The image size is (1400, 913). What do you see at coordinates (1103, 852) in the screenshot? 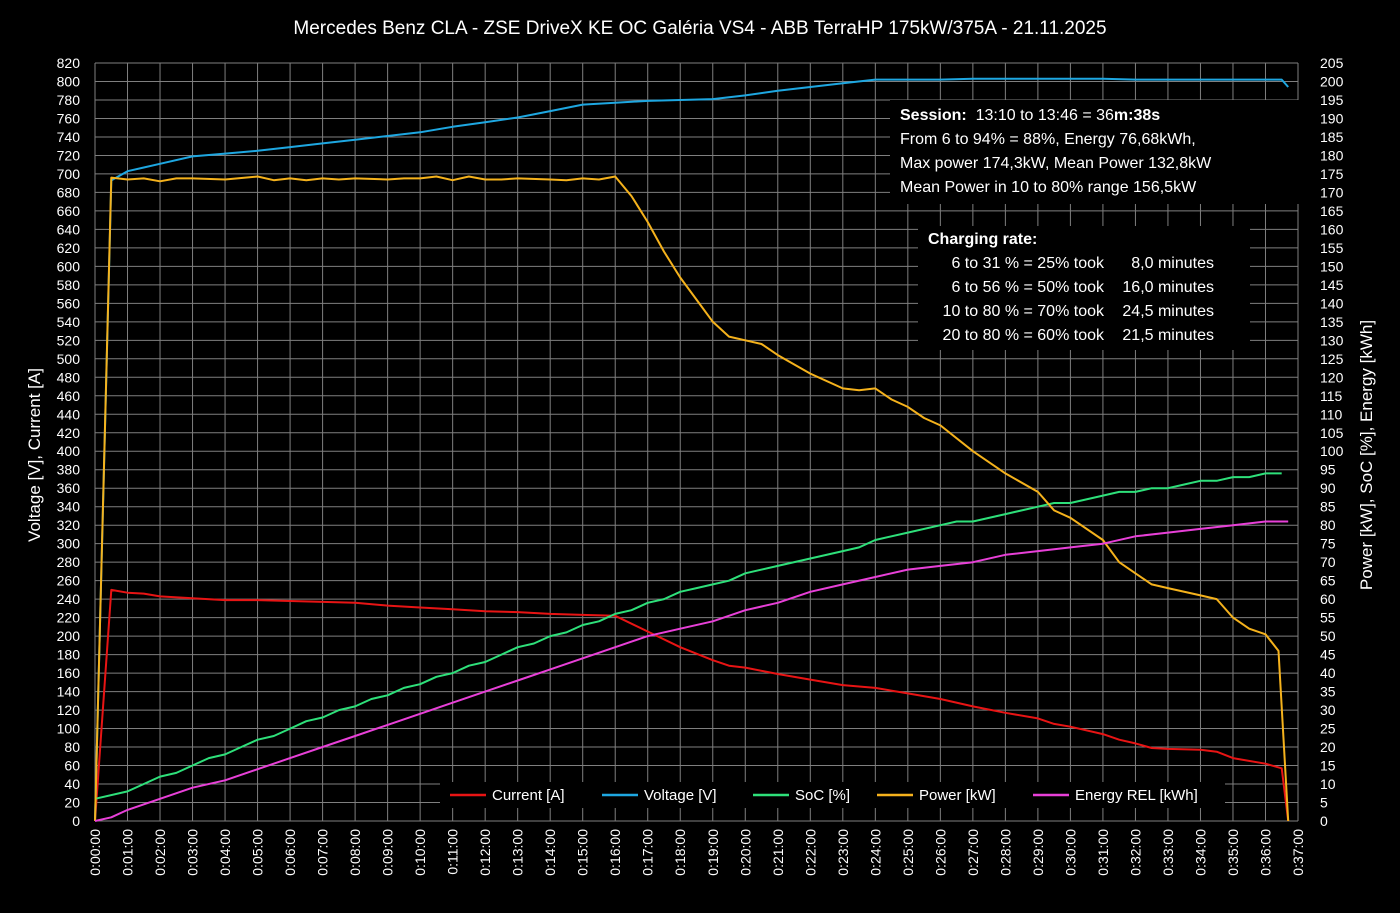
I see `x-tick-label: 0:31:00` at bounding box center [1103, 852].